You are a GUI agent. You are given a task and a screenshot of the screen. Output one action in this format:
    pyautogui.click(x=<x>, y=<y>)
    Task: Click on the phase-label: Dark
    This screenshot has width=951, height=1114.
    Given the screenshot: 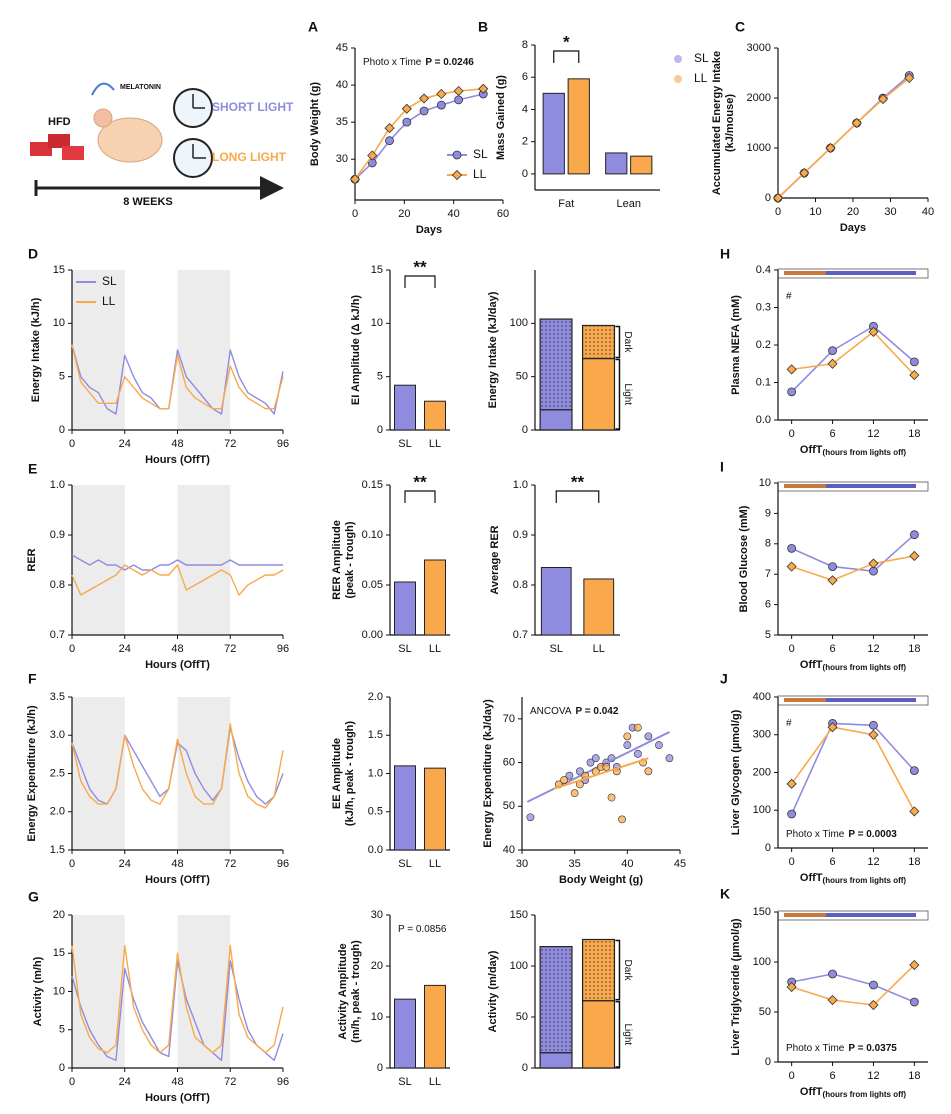 What is the action you would take?
    pyautogui.click(x=627, y=971)
    